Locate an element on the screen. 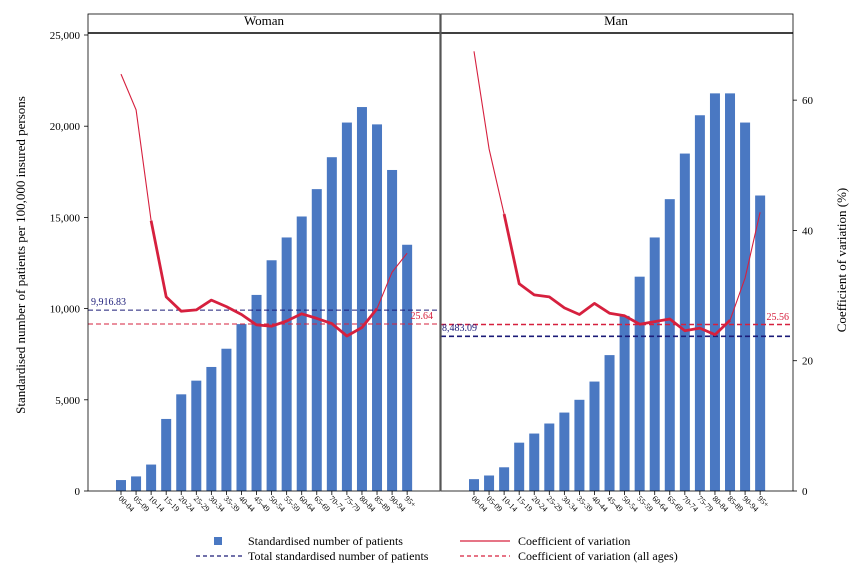 This screenshot has width=864, height=581. total-label-woman: 9,916.83 is located at coordinates (108, 302).